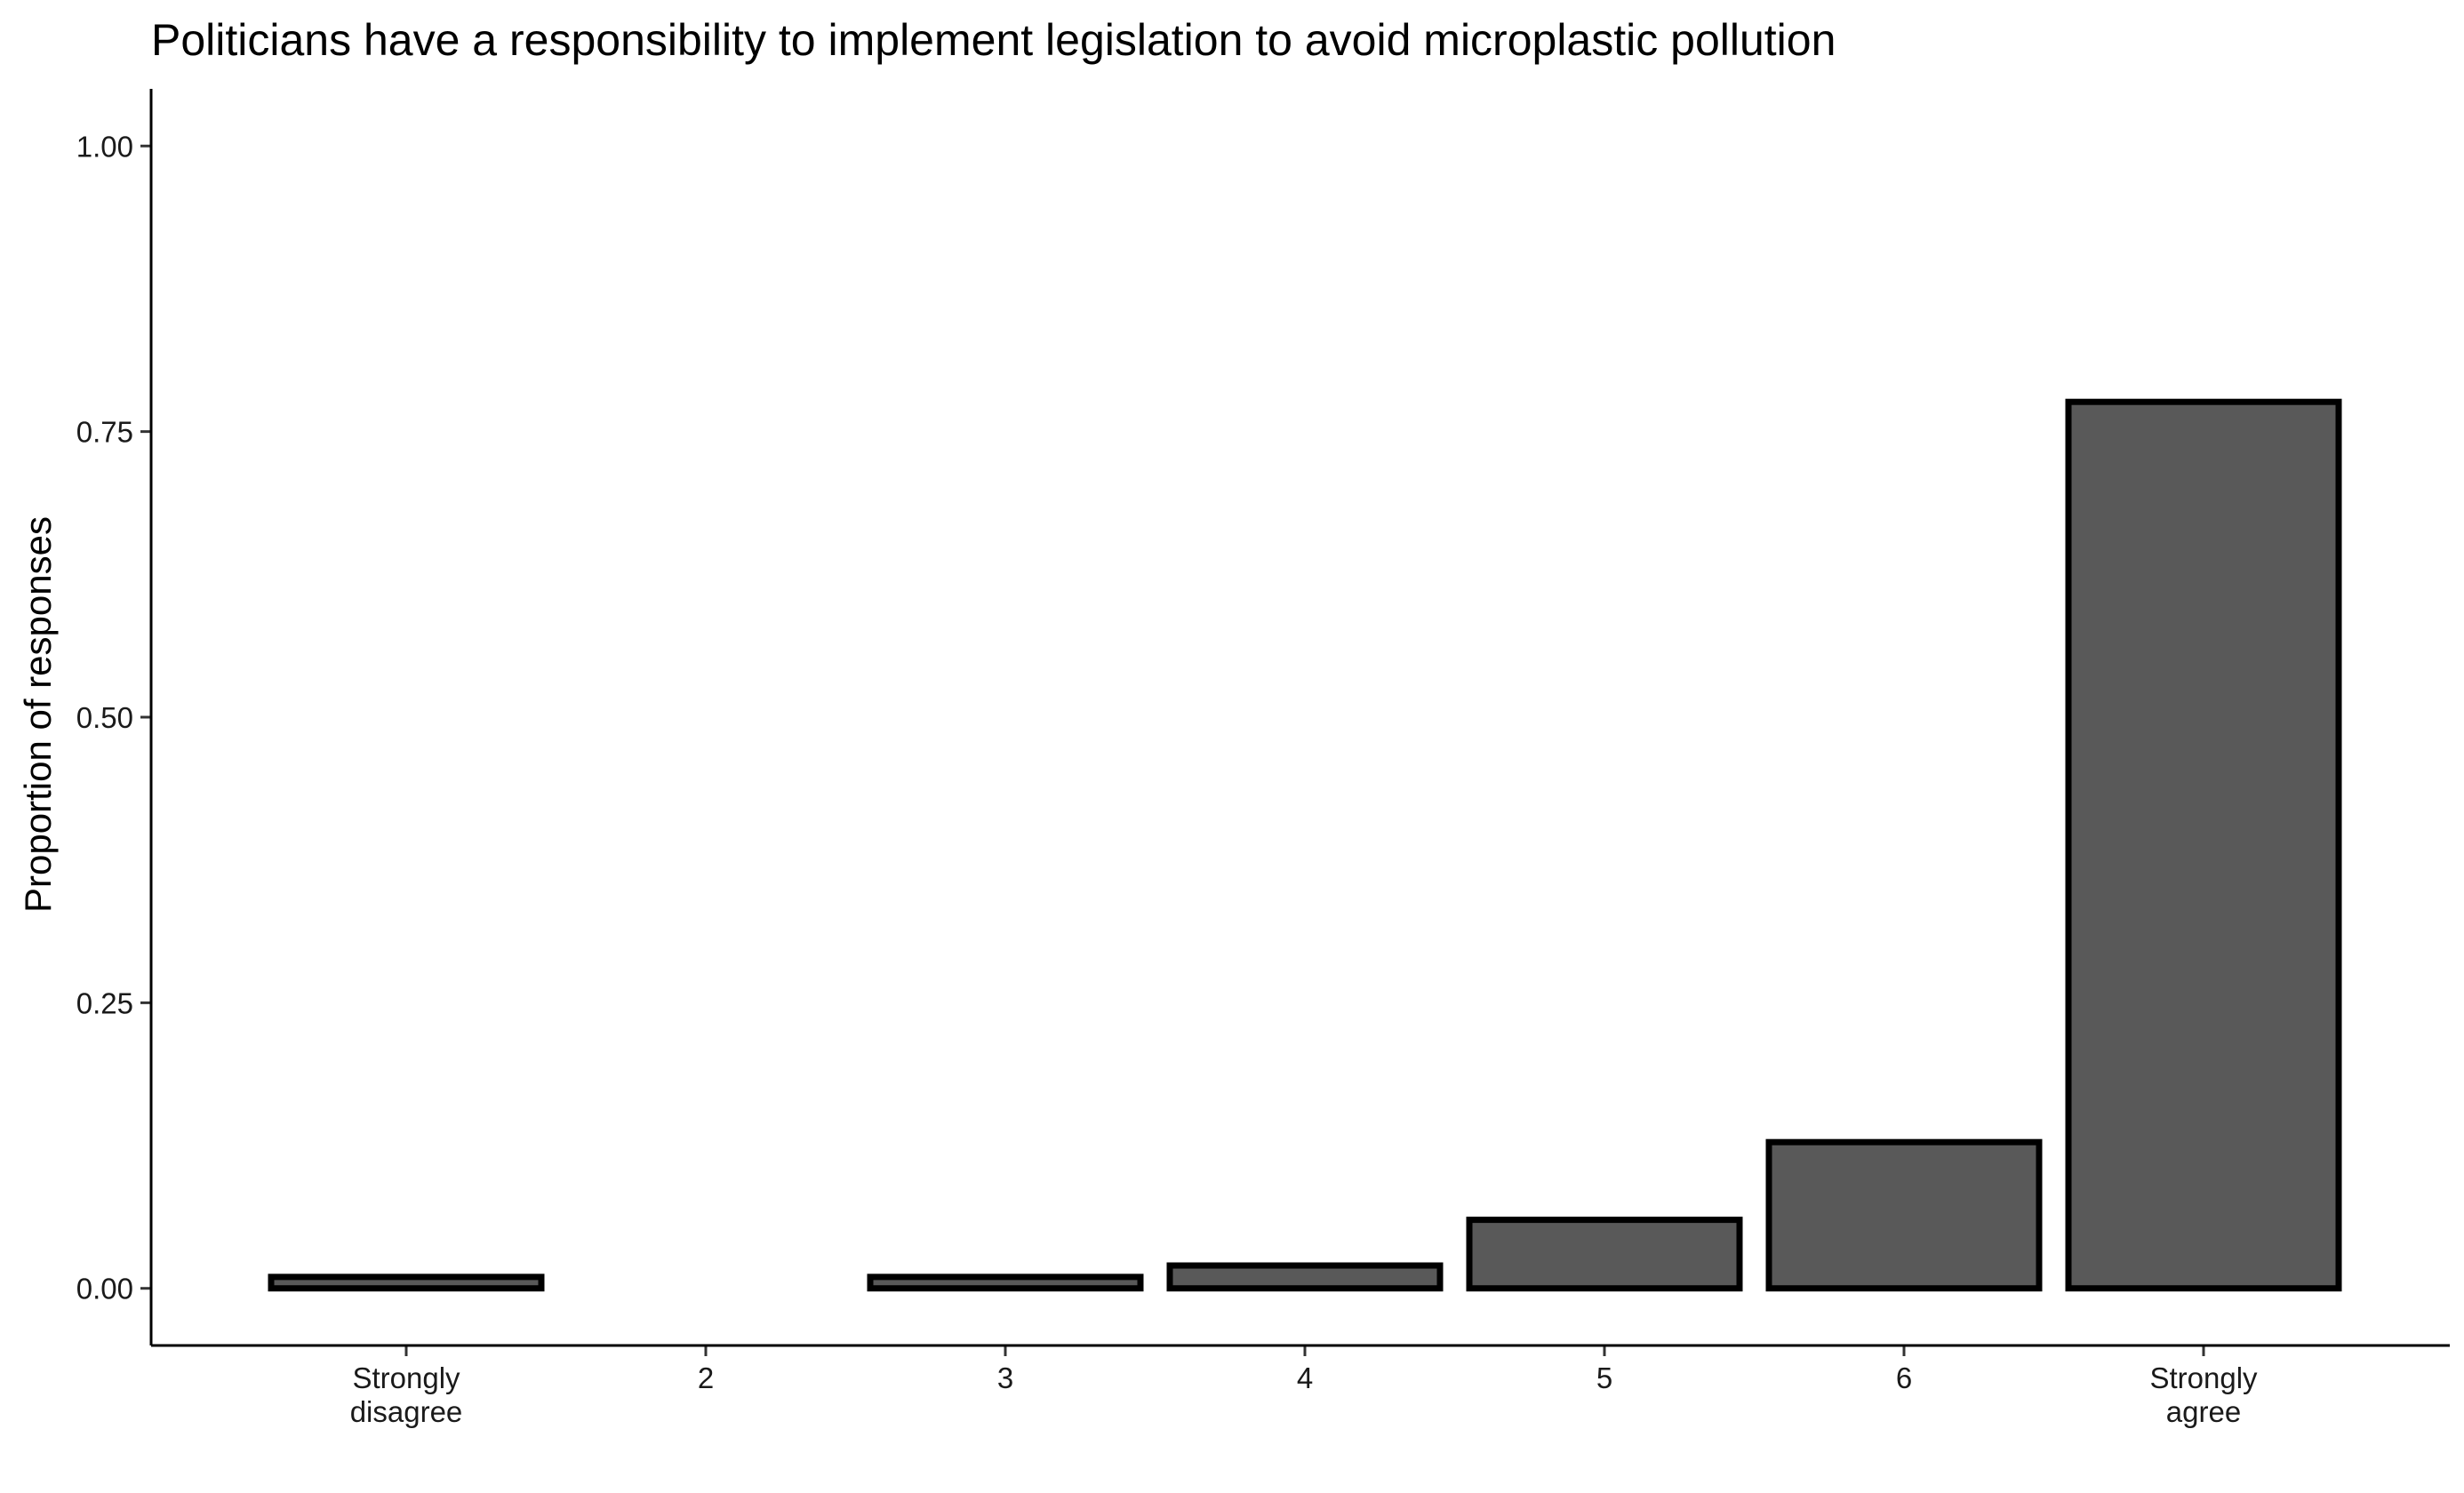 The image size is (2464, 1493). I want to click on y-tick-label-3: 0.50, so click(104, 717).